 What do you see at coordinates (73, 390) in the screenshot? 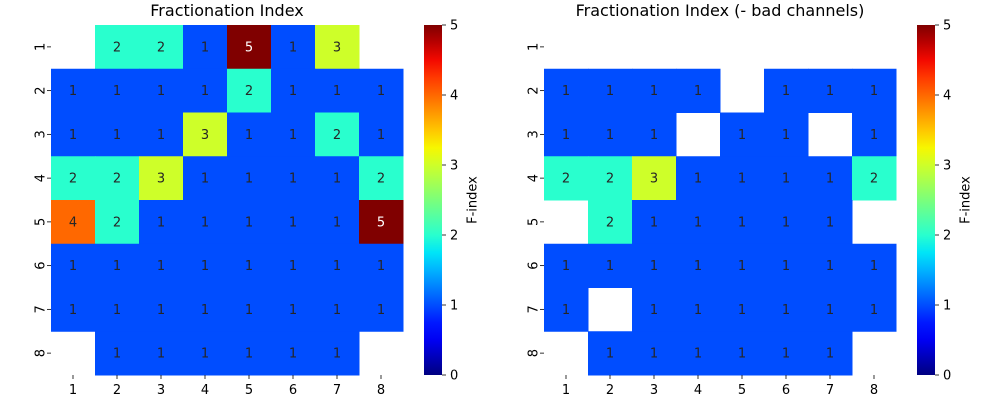
I see `x-tick-label: 1` at bounding box center [73, 390].